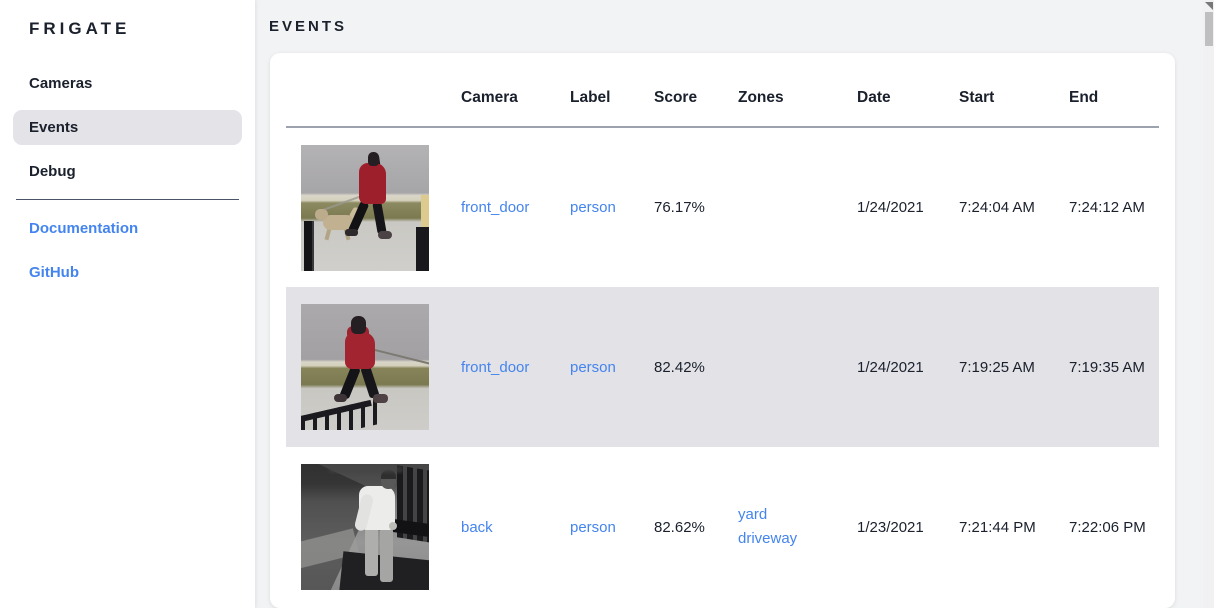  Describe the element at coordinates (997, 207) in the screenshot. I see `event-start-time: 7:24:04 AM` at that location.